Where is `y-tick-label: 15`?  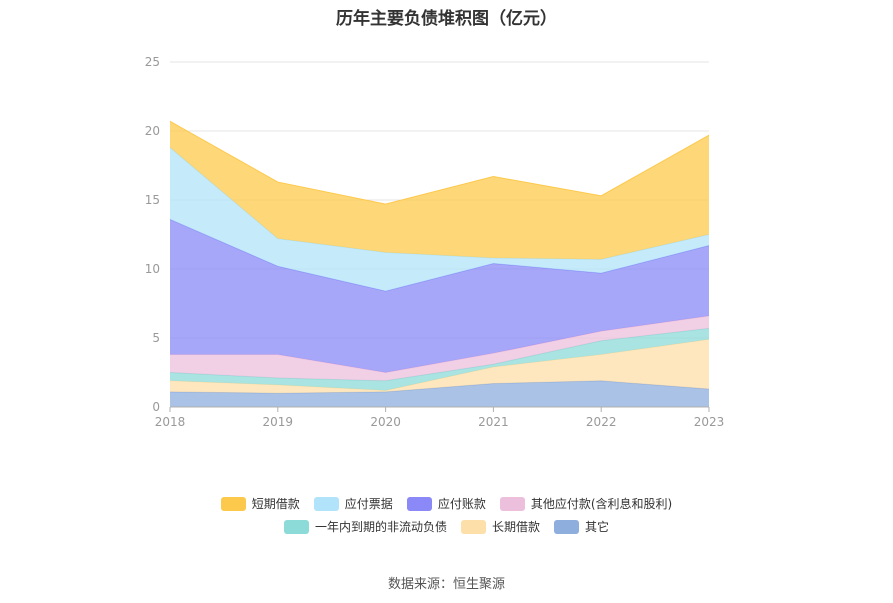 y-tick-label: 15 is located at coordinates (152, 200).